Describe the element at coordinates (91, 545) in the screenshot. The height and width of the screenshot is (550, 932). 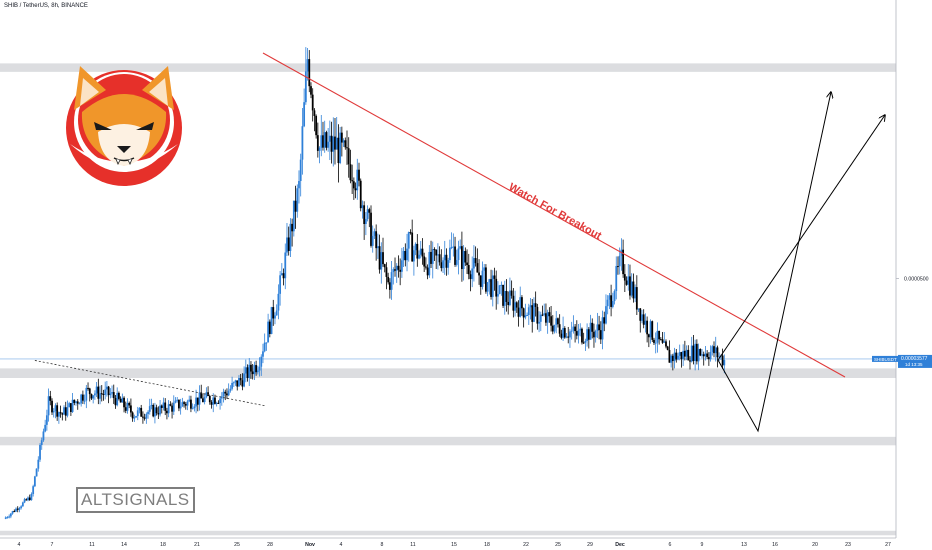
I see `x-tick-label: 11` at that location.